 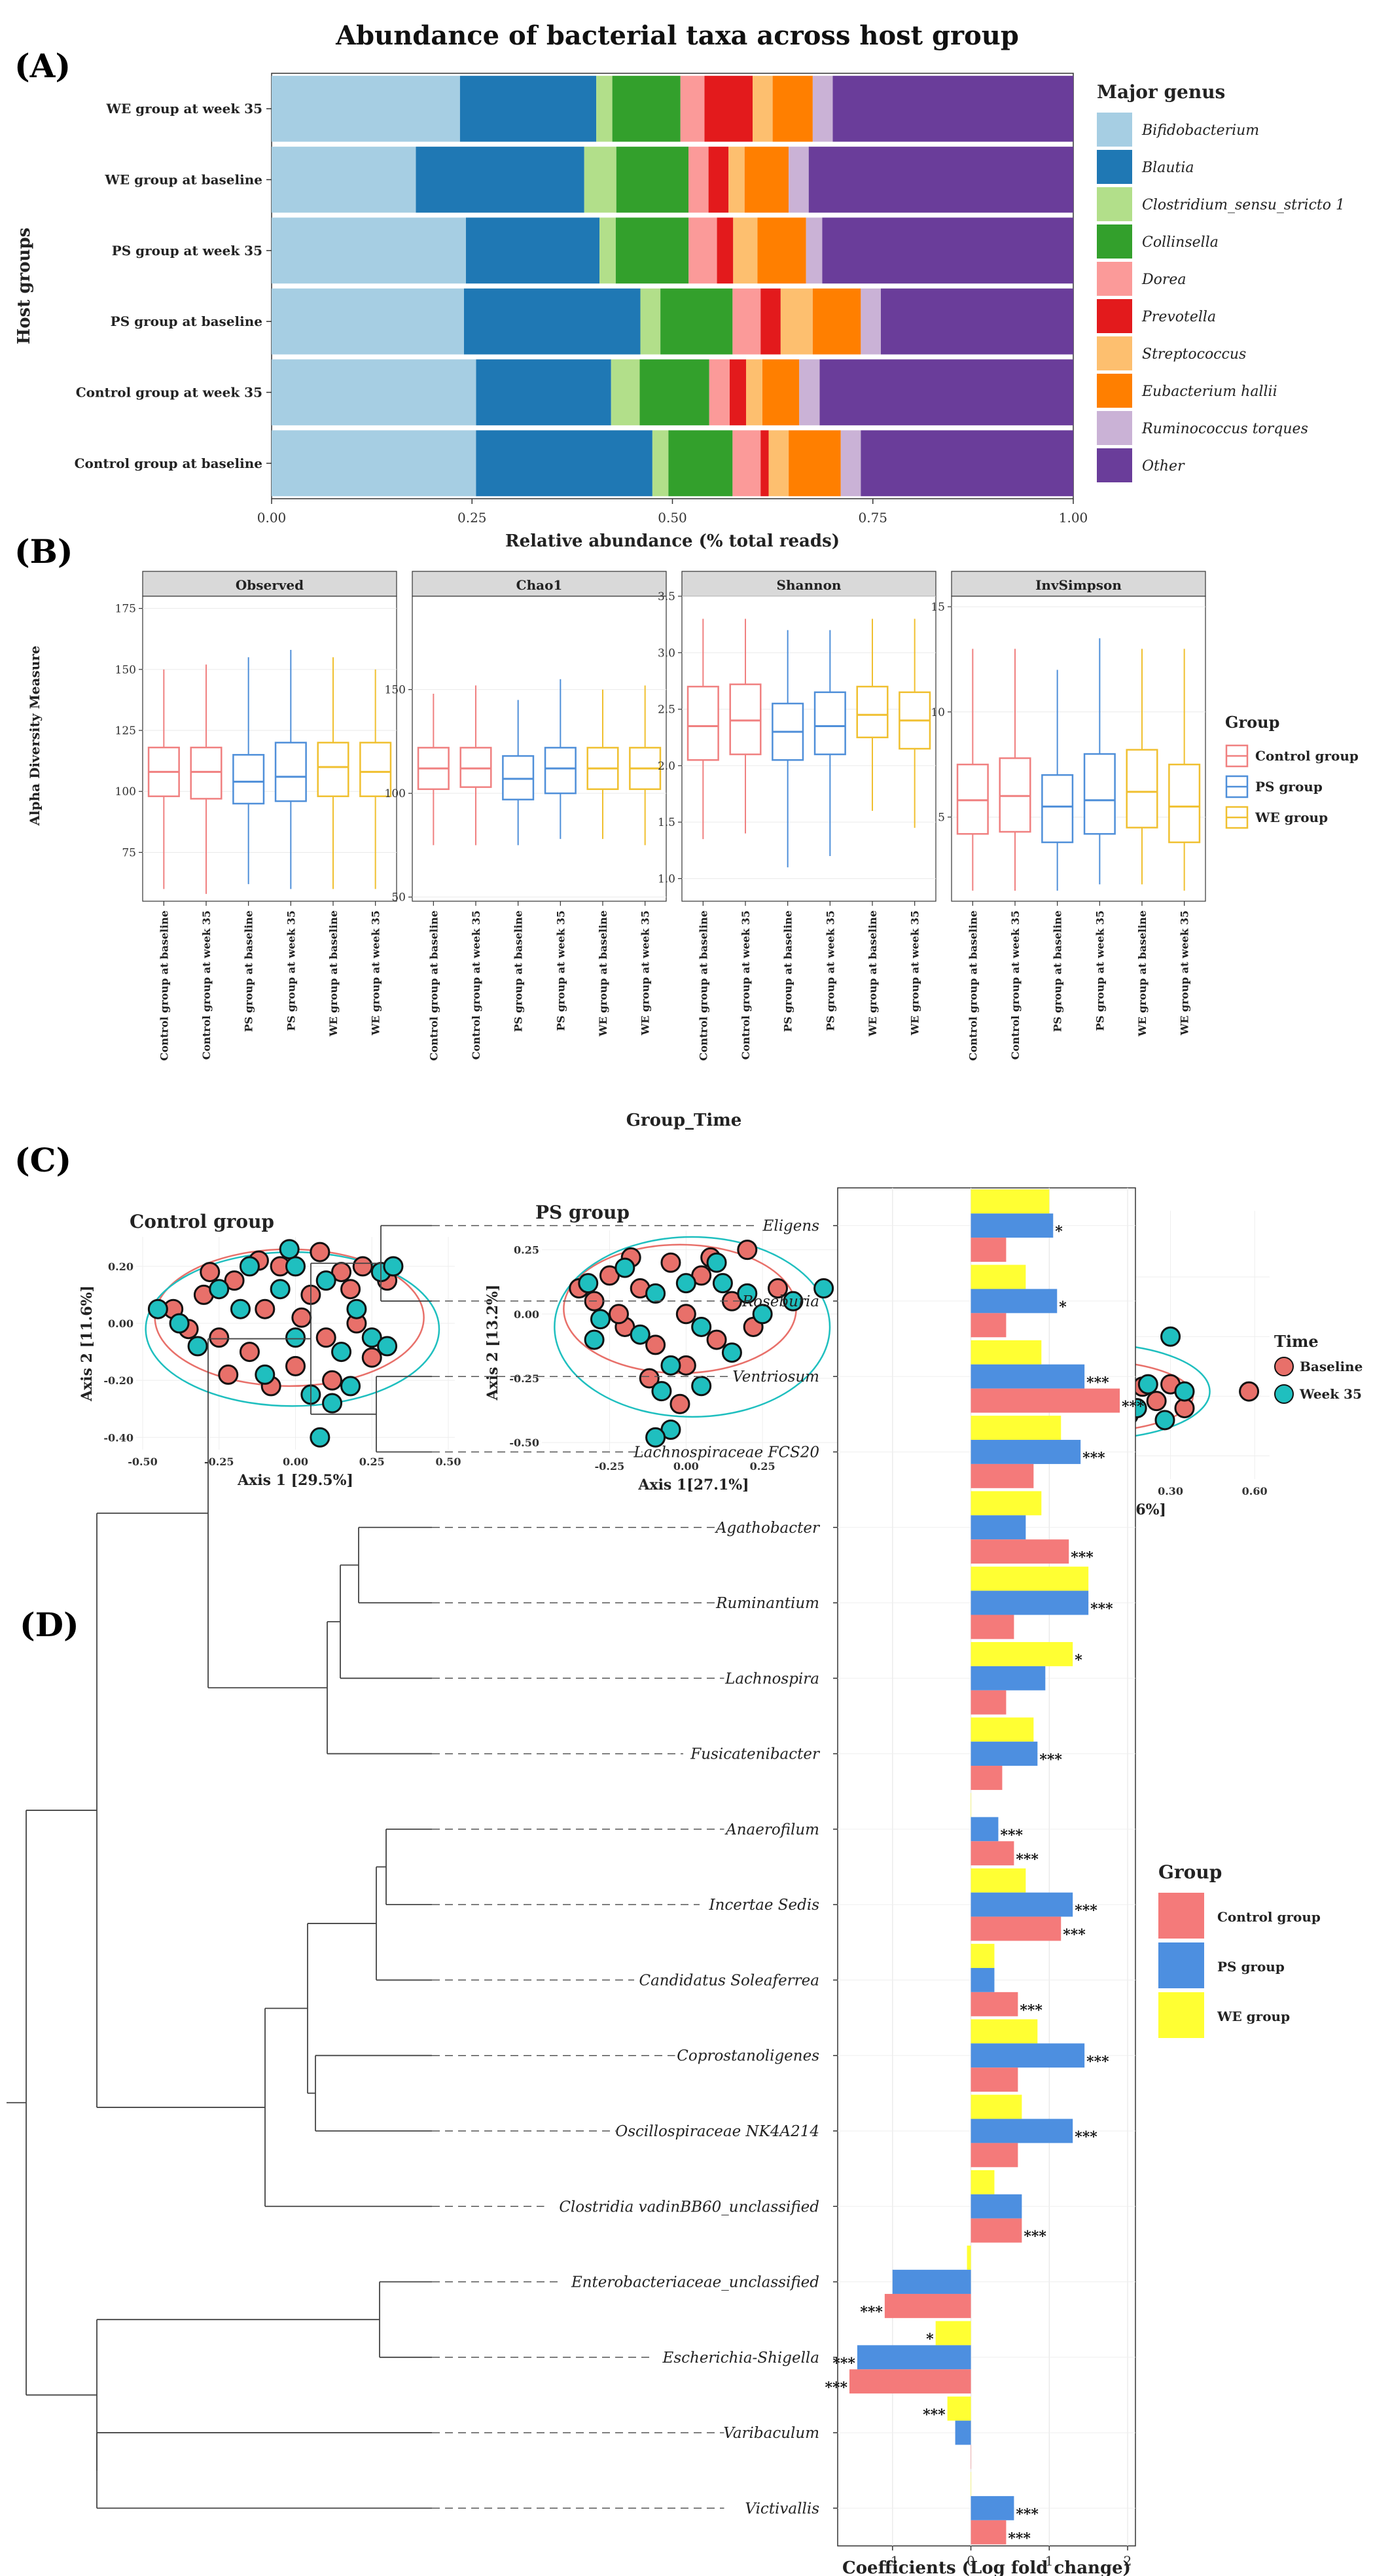 What do you see at coordinates (693, 1485) in the screenshot?
I see `x-axis-title: Axis 1[27.1%]` at bounding box center [693, 1485].